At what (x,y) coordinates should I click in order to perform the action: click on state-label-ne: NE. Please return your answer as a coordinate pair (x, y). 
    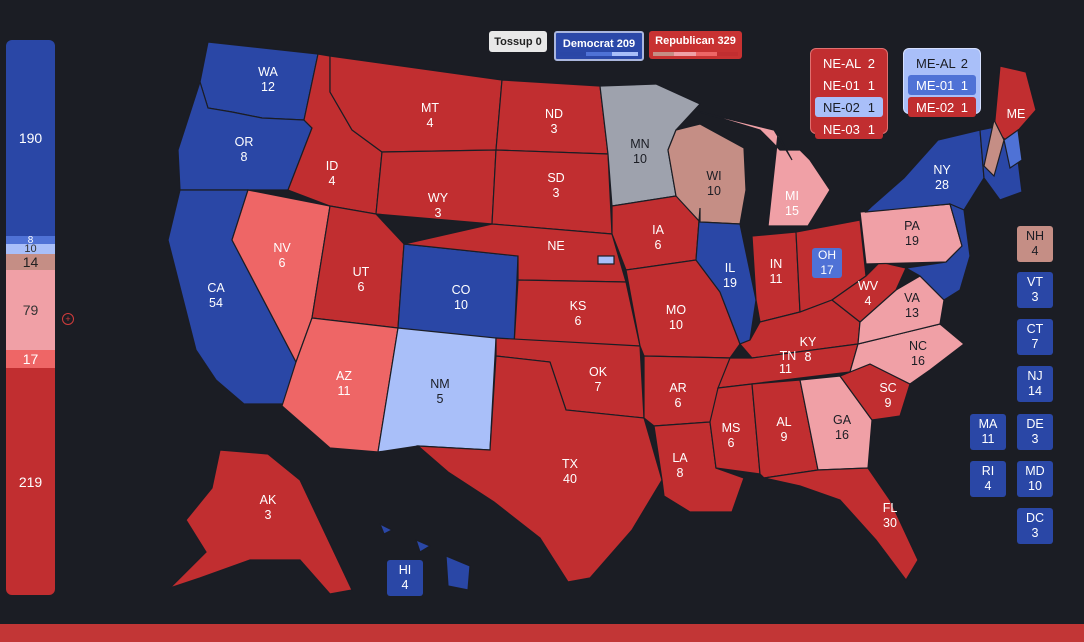
    Looking at the image, I should click on (555, 246).